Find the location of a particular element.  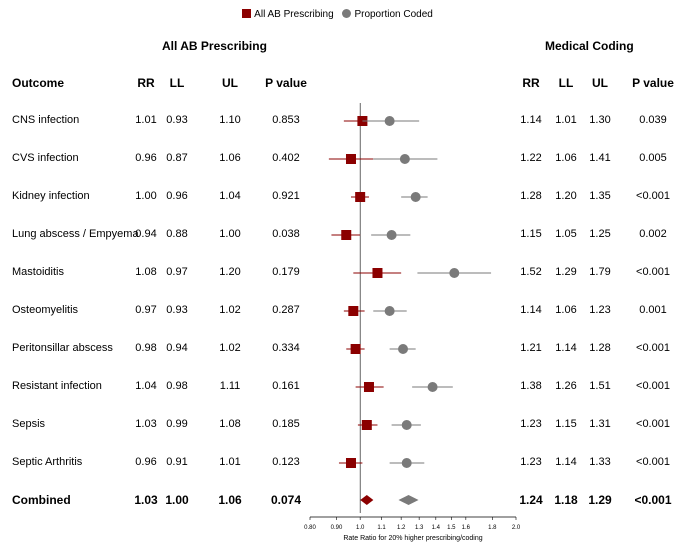

cell-coded-rr: 1.38 is located at coordinates (531, 386).